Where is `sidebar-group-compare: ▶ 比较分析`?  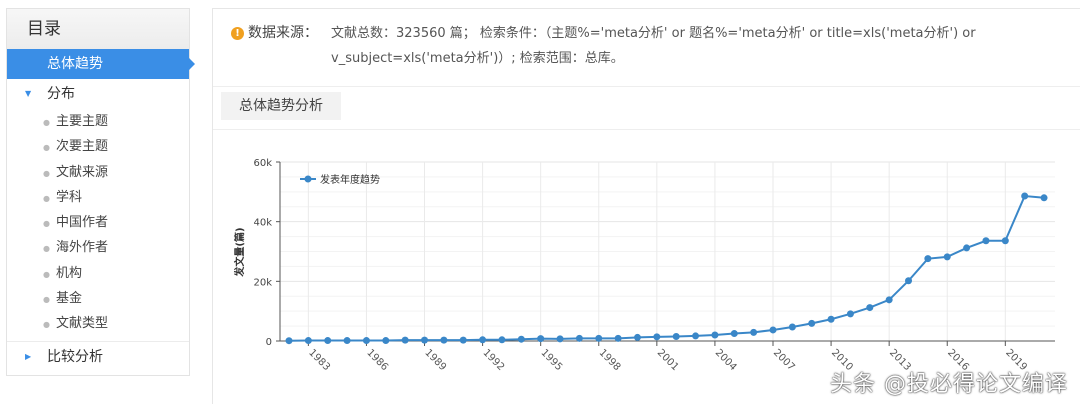 sidebar-group-compare: ▶ 比较分析 is located at coordinates (98, 357).